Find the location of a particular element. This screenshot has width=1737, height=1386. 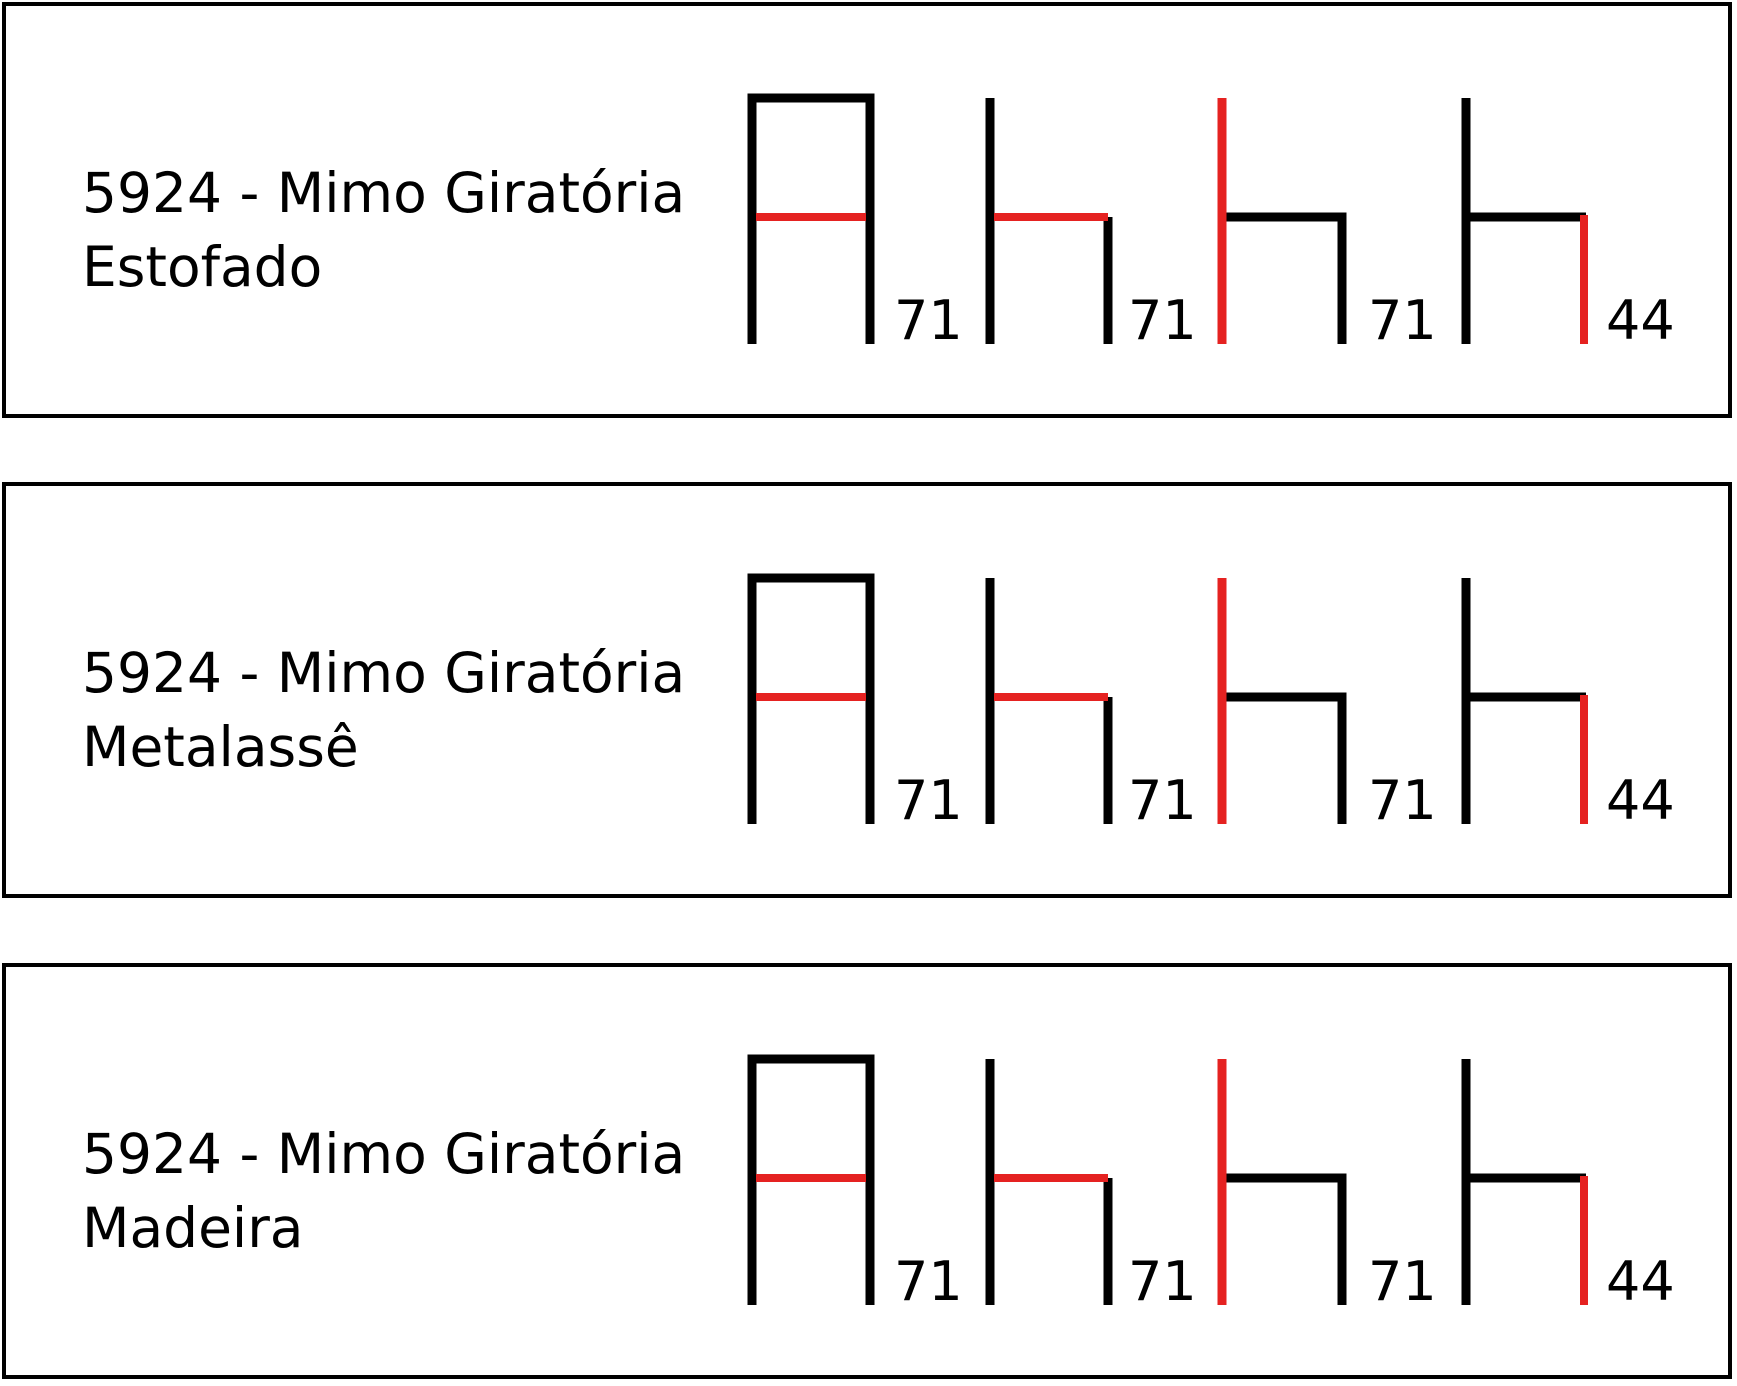

product-finish: Estofado is located at coordinates (202, 267).